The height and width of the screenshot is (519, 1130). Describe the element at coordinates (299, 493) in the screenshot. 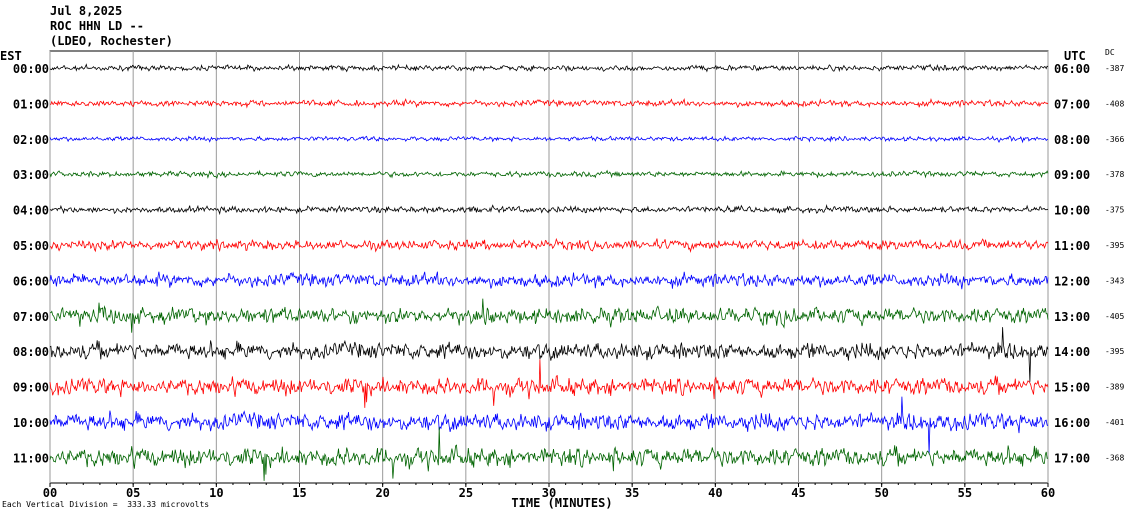

I see `x-tick-label: 15` at that location.